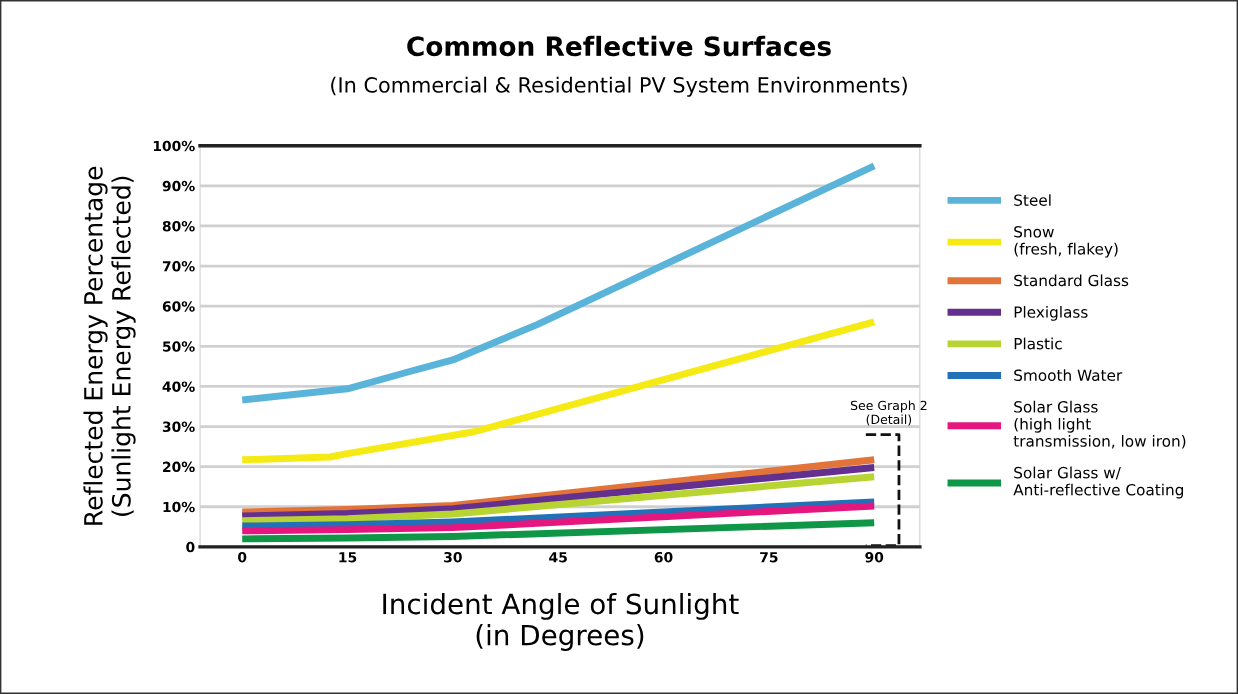  What do you see at coordinates (1066, 241) in the screenshot?
I see `legend-label: Snow (fresh, flakey)` at bounding box center [1066, 241].